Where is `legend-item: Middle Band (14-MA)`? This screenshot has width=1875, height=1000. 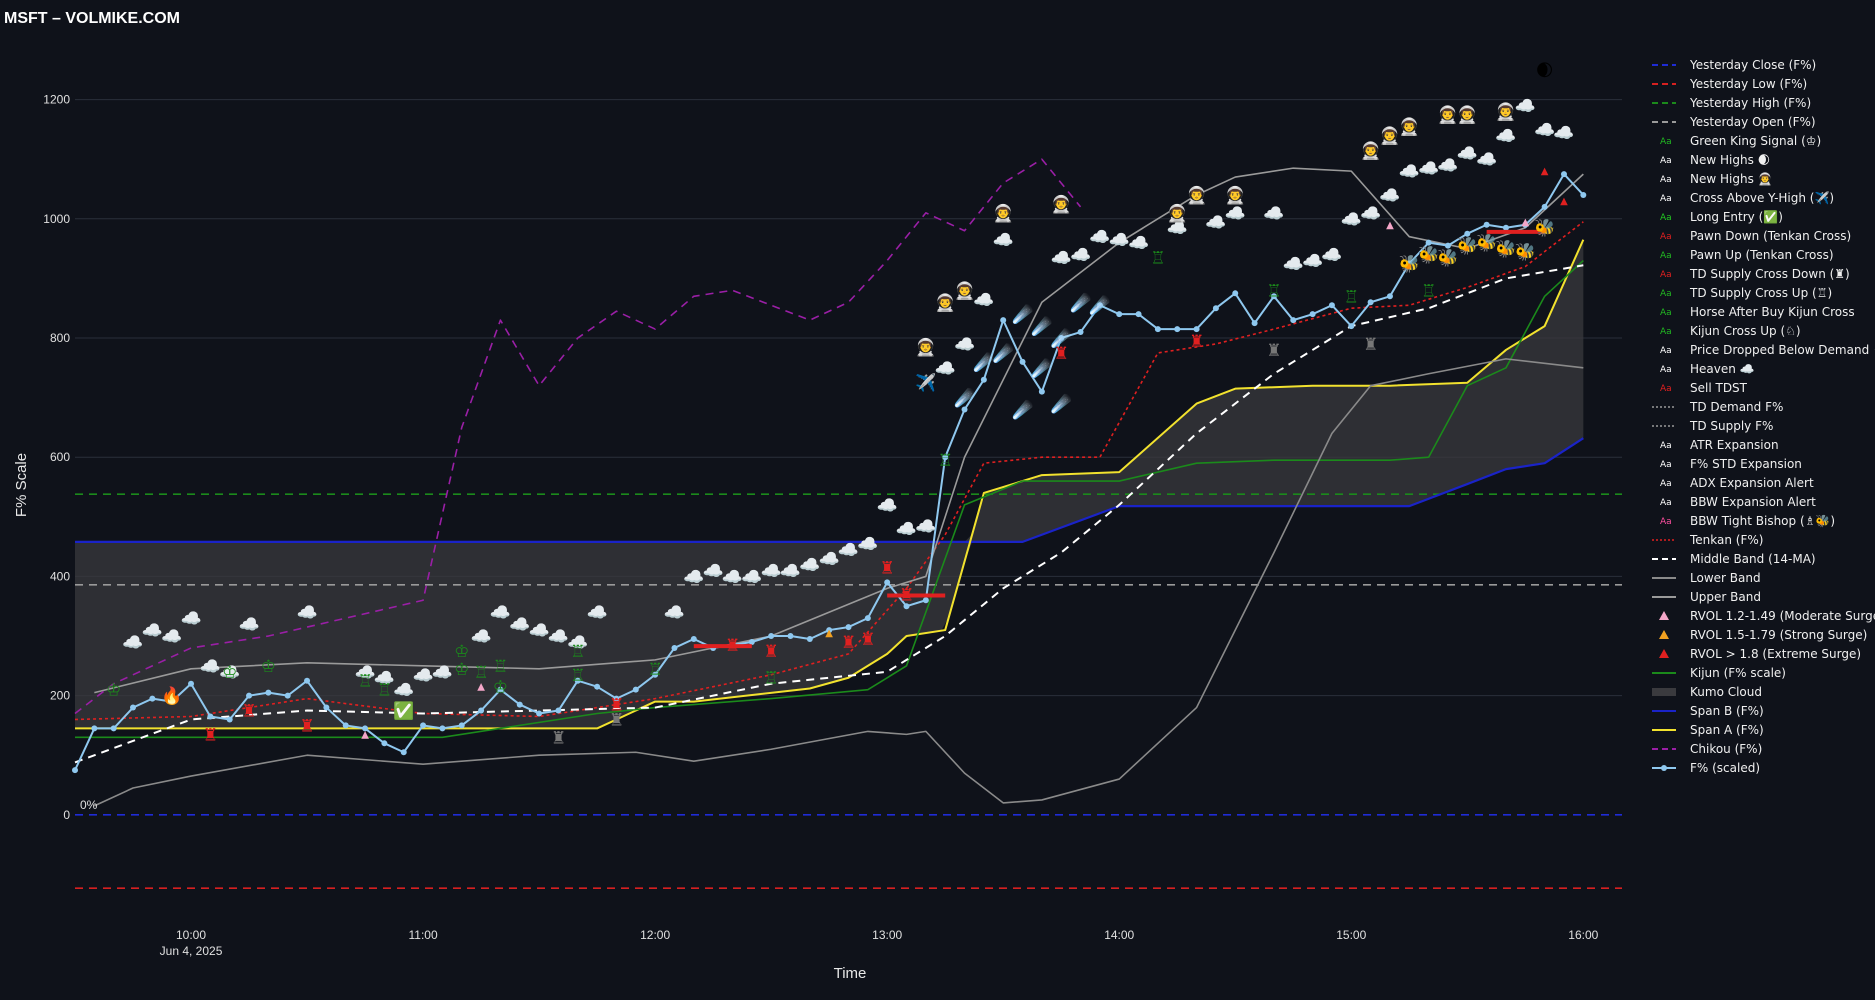 legend-item: Middle Band (14-MA) is located at coordinates (1762, 558).